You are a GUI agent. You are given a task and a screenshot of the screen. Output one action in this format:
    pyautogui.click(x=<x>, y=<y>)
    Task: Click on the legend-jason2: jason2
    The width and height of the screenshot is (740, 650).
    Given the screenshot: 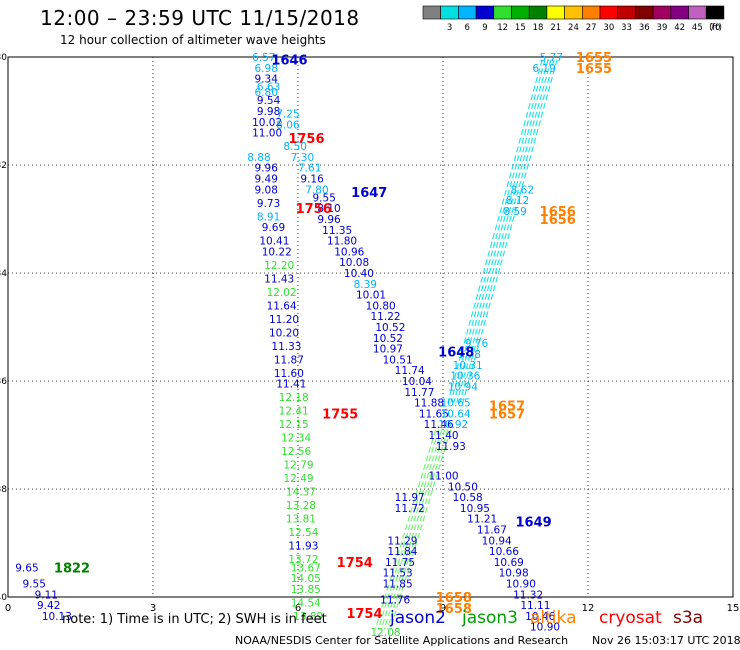 What is the action you would take?
    pyautogui.click(x=418, y=618)
    